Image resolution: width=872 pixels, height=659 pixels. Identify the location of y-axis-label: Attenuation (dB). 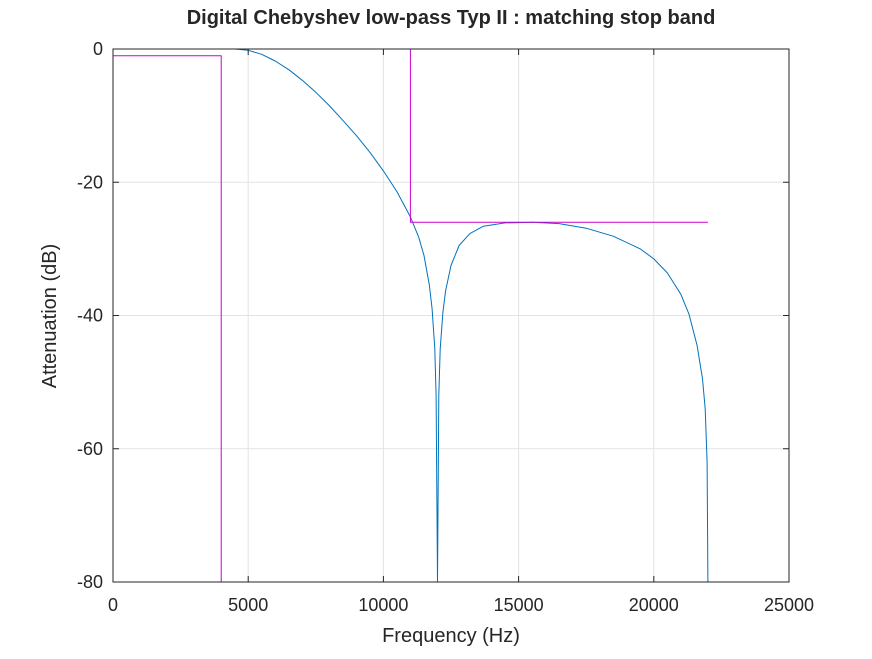
(50, 316).